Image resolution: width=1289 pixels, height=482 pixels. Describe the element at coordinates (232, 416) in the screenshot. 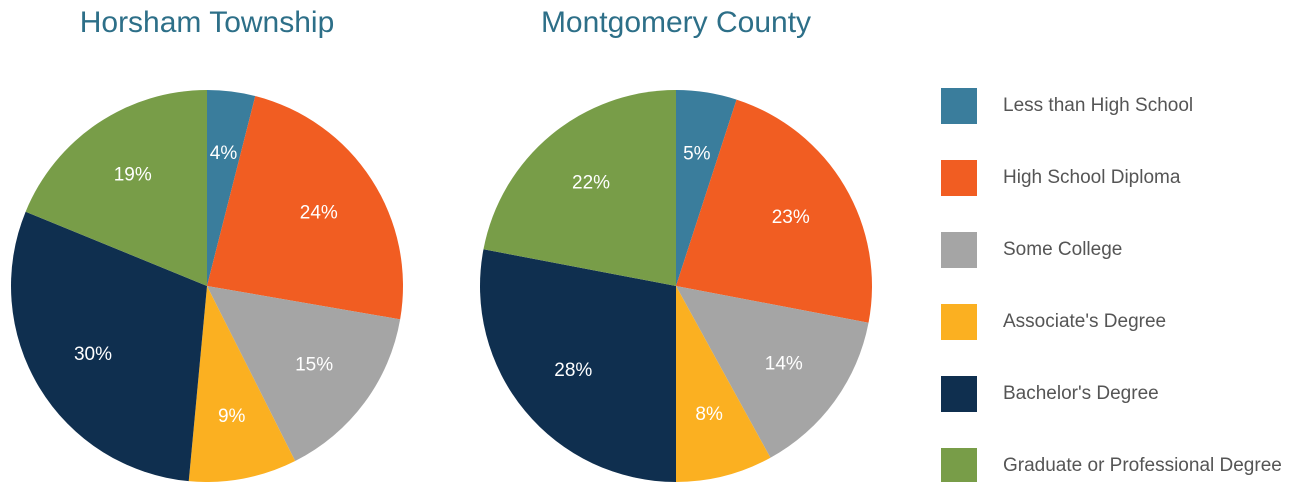

I see `slice-label: 9%` at that location.